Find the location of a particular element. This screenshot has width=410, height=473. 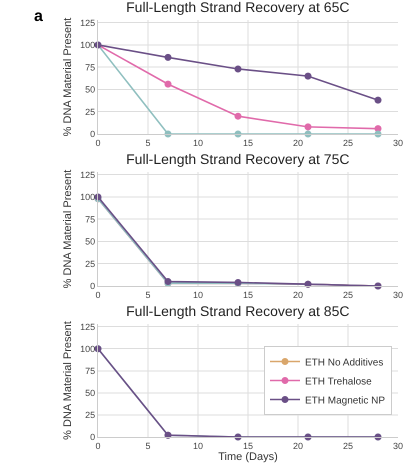

legend-label: ETH Trehalose is located at coordinates (338, 382).